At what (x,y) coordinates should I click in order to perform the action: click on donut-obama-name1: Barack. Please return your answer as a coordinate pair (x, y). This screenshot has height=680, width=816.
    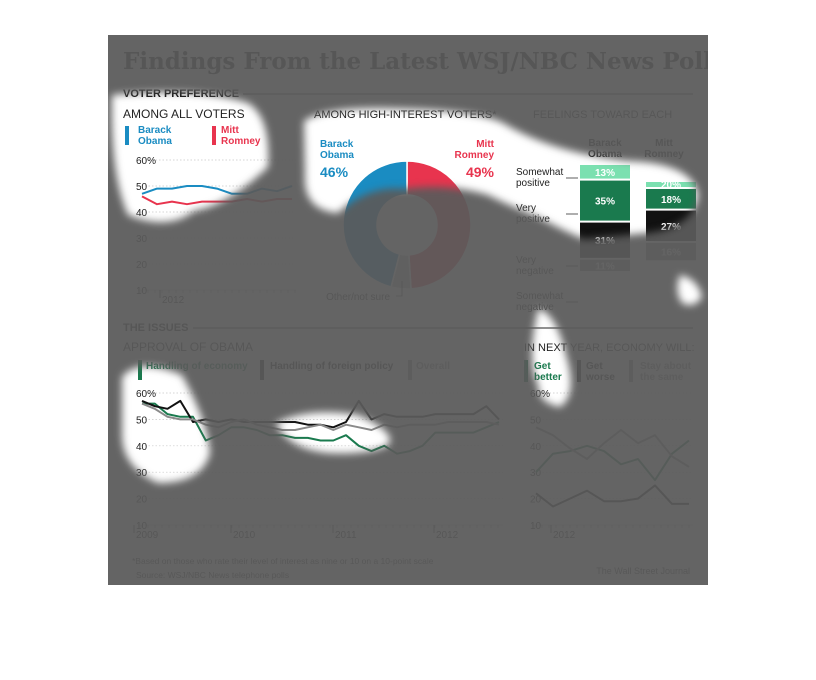
    Looking at the image, I should click on (337, 144).